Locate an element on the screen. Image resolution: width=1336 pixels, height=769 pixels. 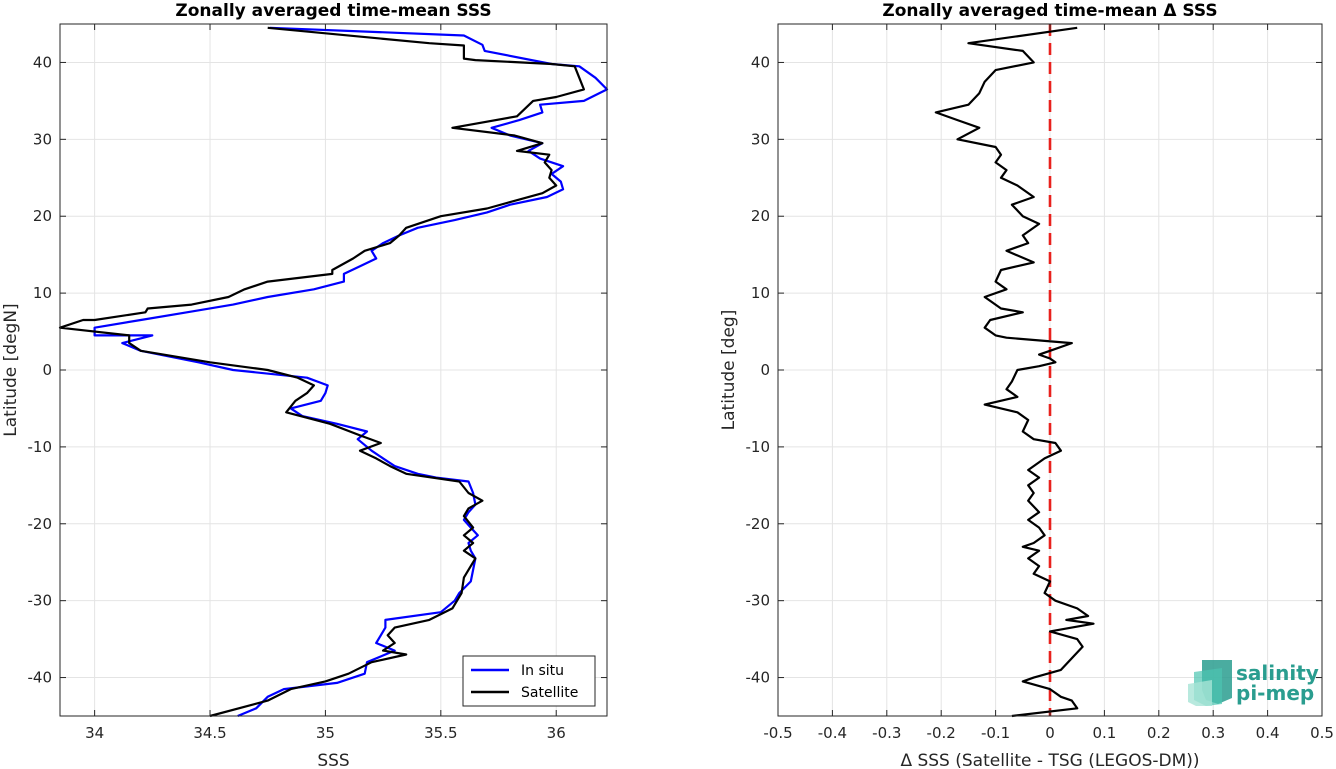
x-axis-label: Δ SSS (Satellite - TSG (LEGOS-DM)) is located at coordinates (1049, 760).